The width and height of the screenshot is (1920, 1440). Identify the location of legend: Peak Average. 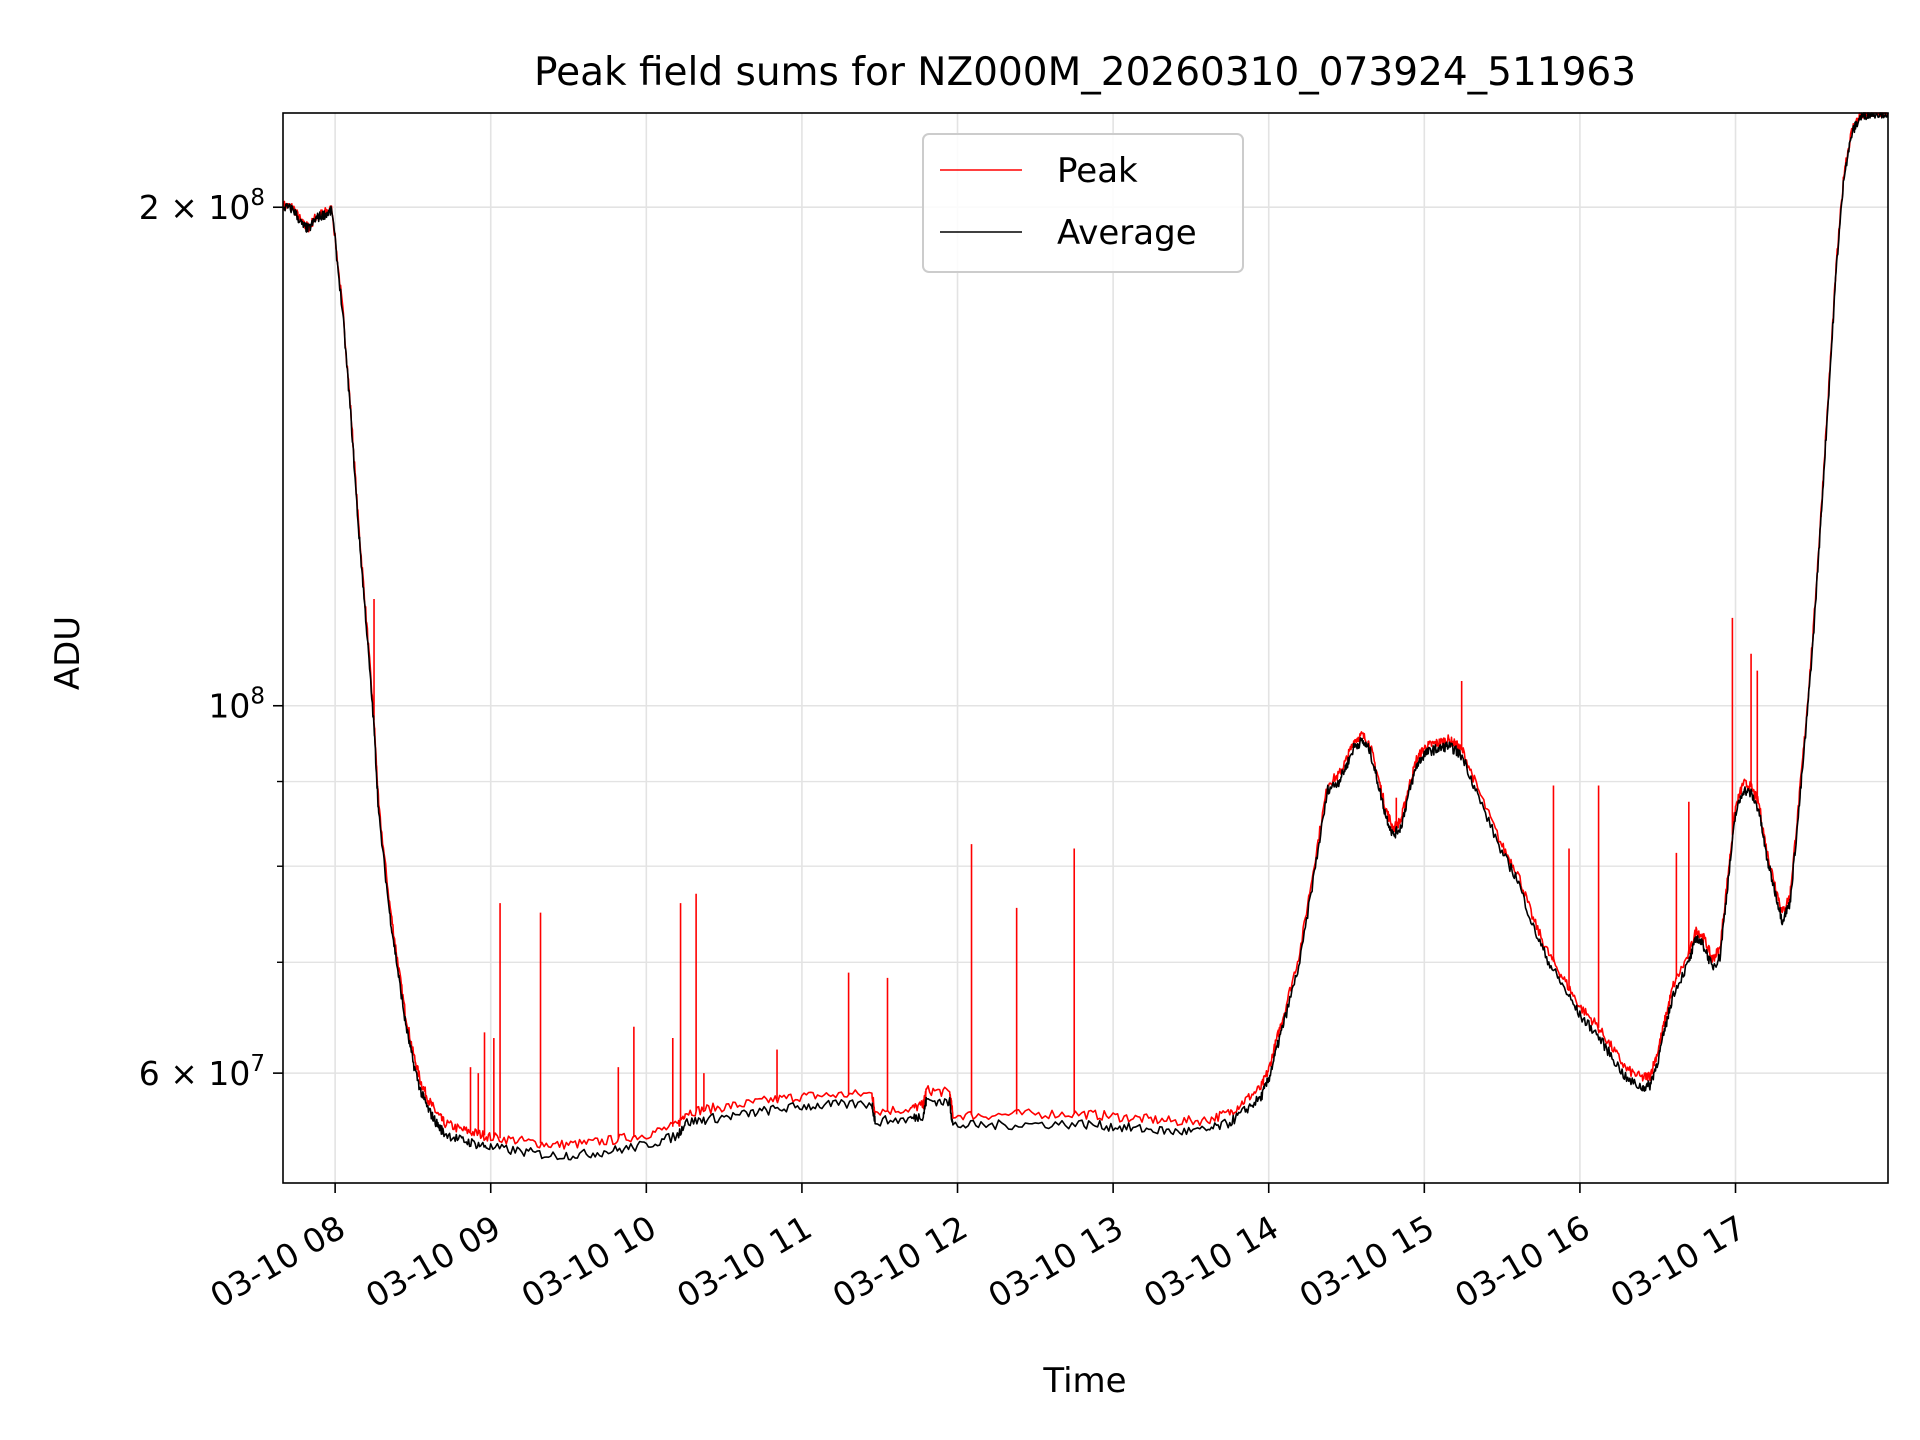
(1083, 203).